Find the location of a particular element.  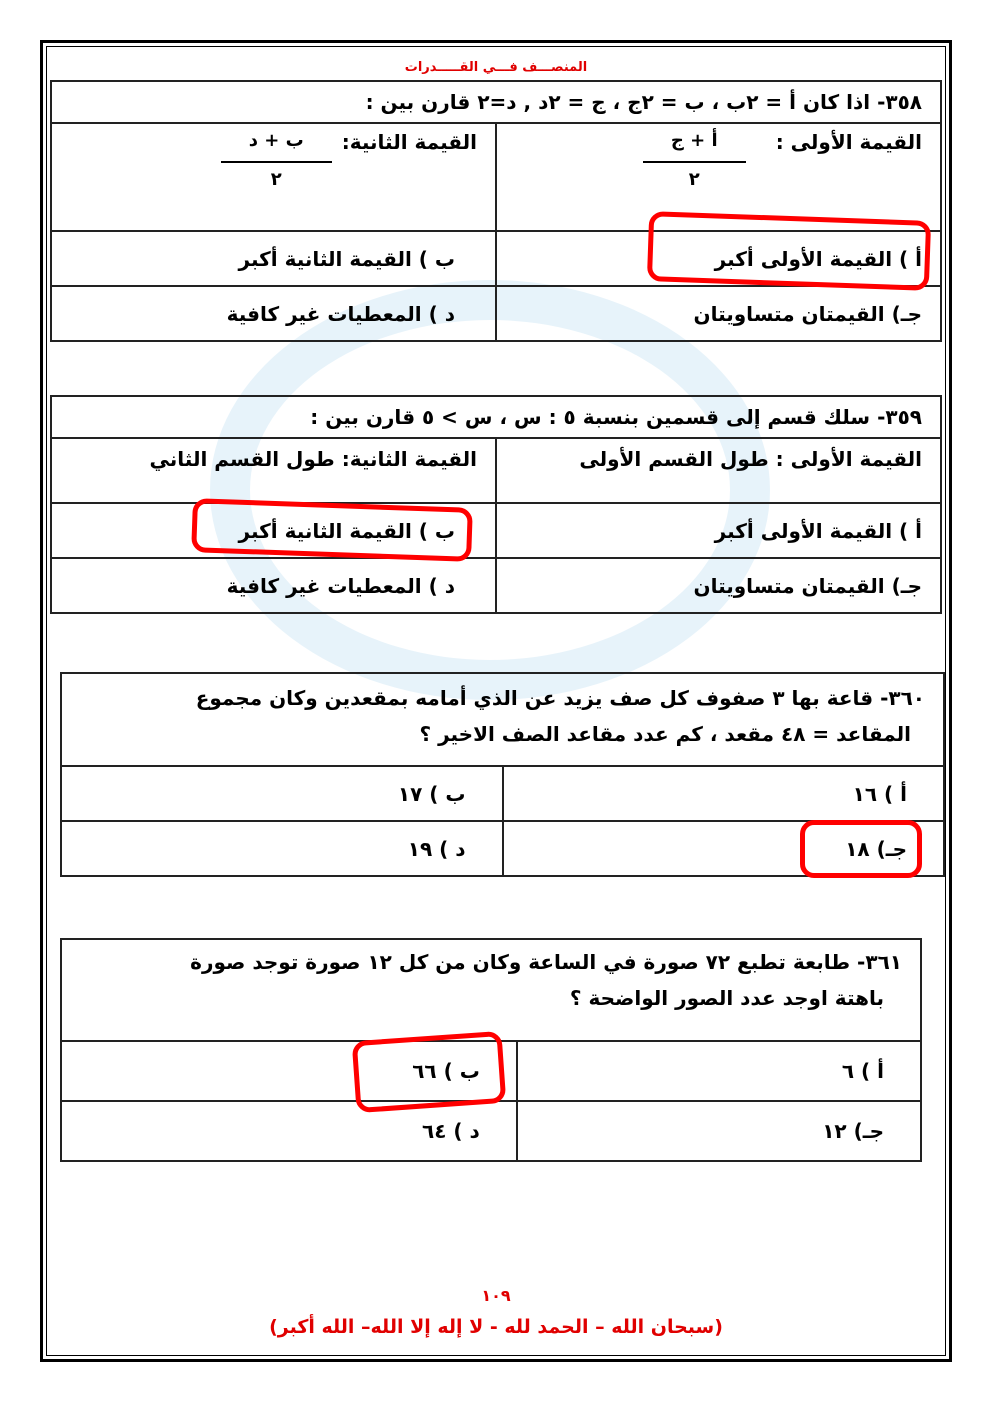

option-c: جـ) ١٨ is located at coordinates (723, 848).